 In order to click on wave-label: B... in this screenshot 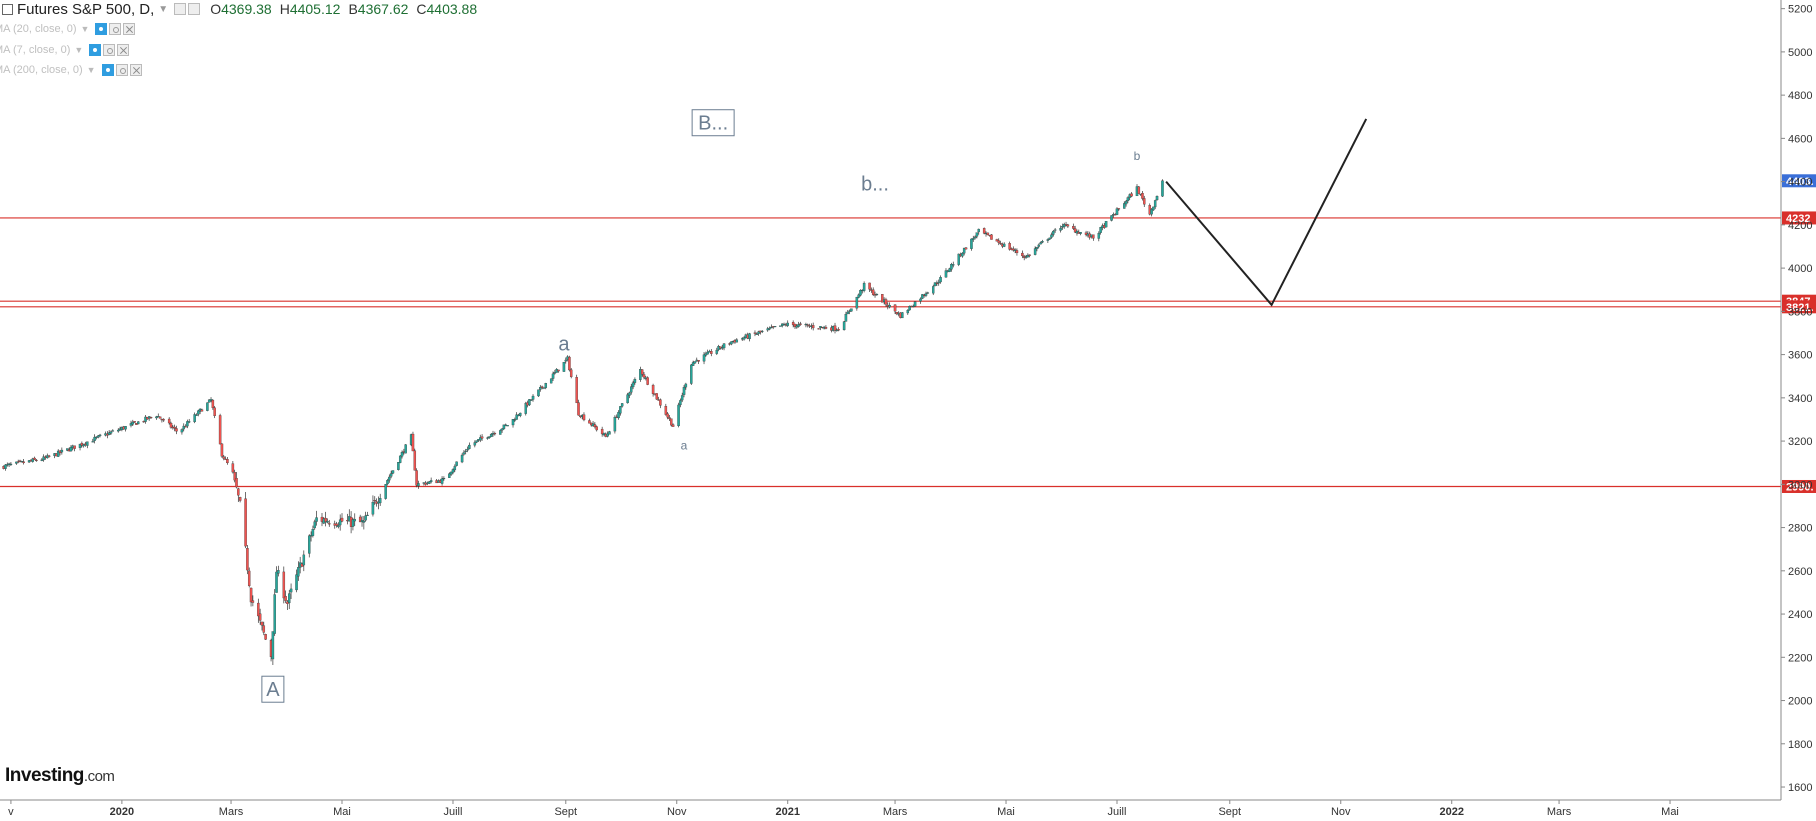, I will do `click(713, 124)`.